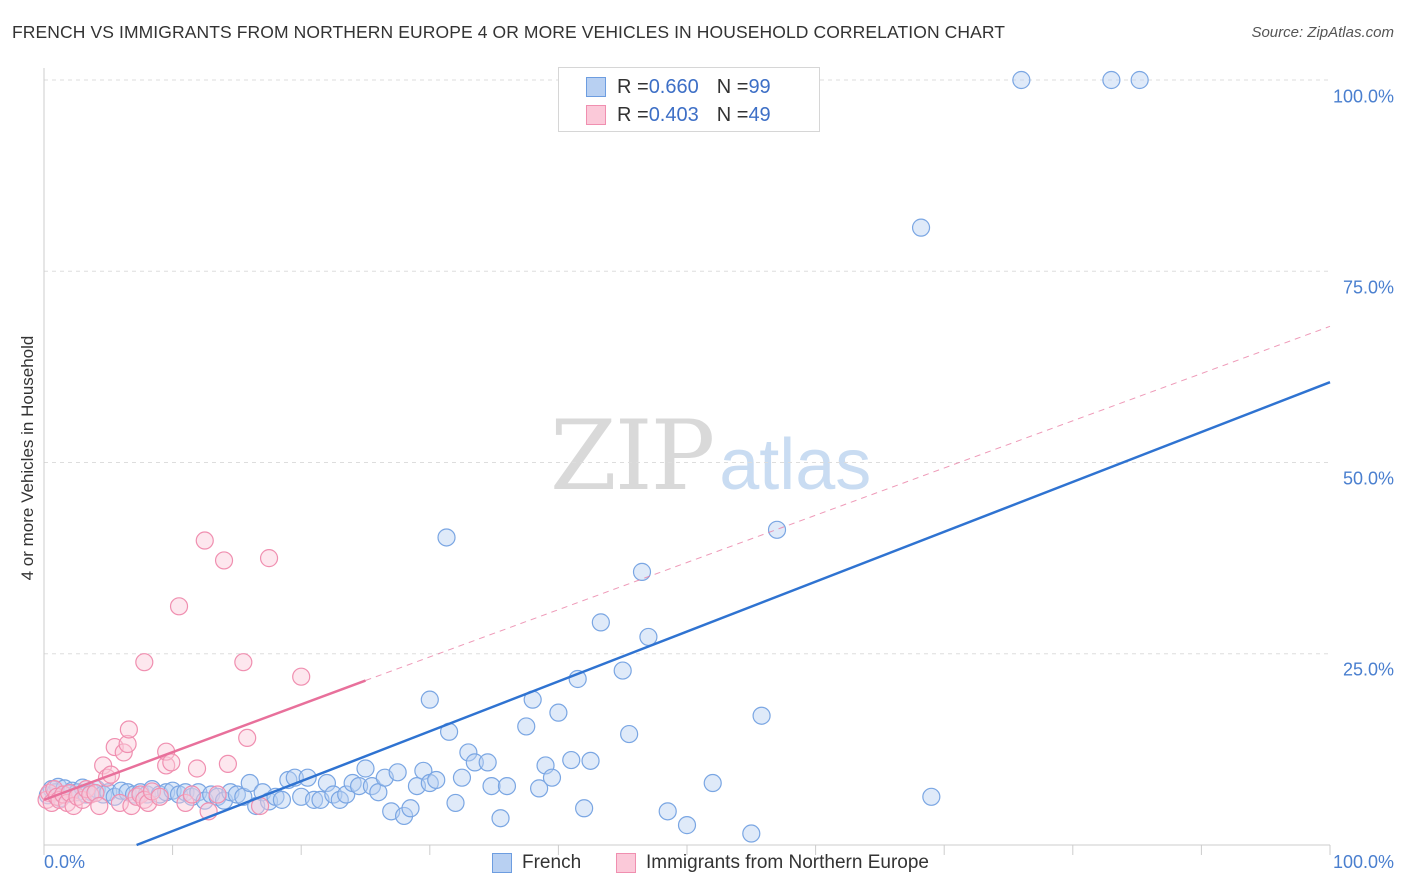 This screenshot has height=892, width=1406. What do you see at coordinates (759, 86) in the screenshot?
I see `legend-n-value: 99` at bounding box center [759, 86].